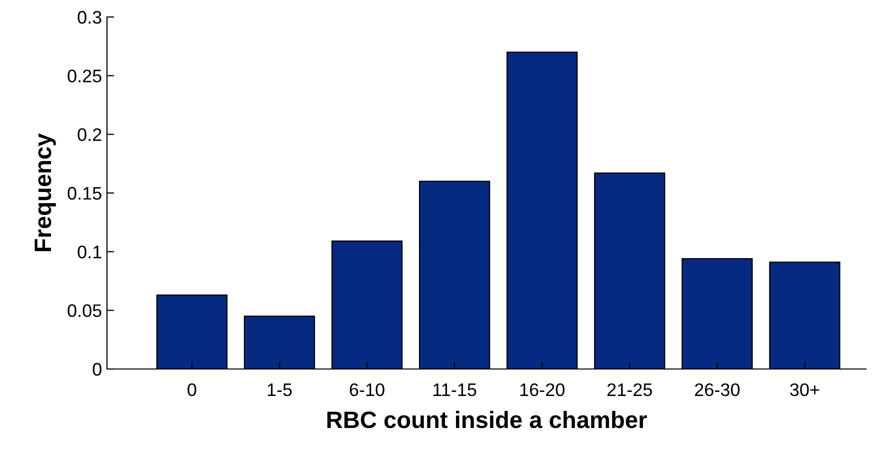 The height and width of the screenshot is (452, 876). What do you see at coordinates (192, 389) in the screenshot?
I see `x-tick-label: 0` at bounding box center [192, 389].